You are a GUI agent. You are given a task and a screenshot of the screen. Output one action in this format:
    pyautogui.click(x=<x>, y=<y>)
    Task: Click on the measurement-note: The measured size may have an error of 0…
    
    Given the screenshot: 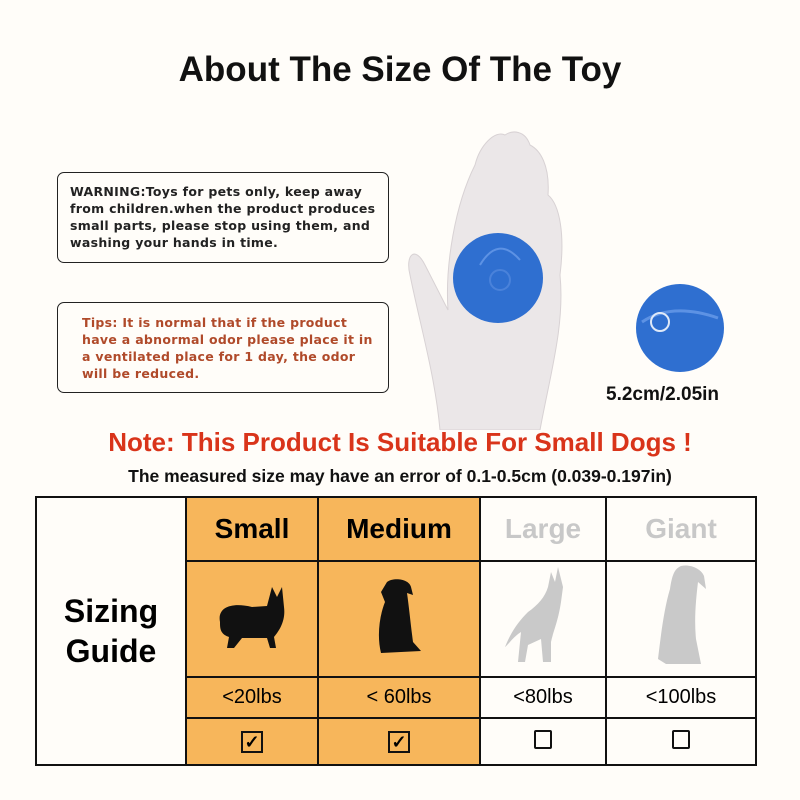 What is the action you would take?
    pyautogui.click(x=400, y=476)
    